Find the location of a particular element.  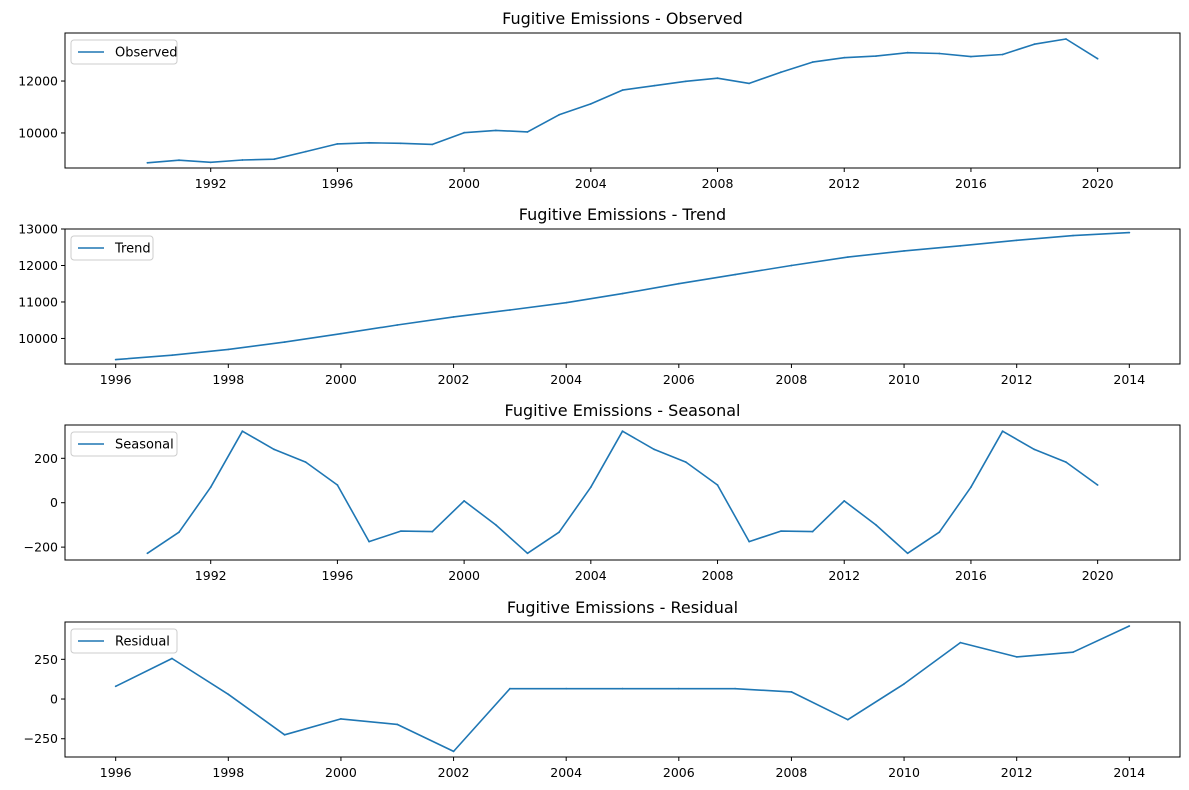

series-line-observed is located at coordinates (623, 101).